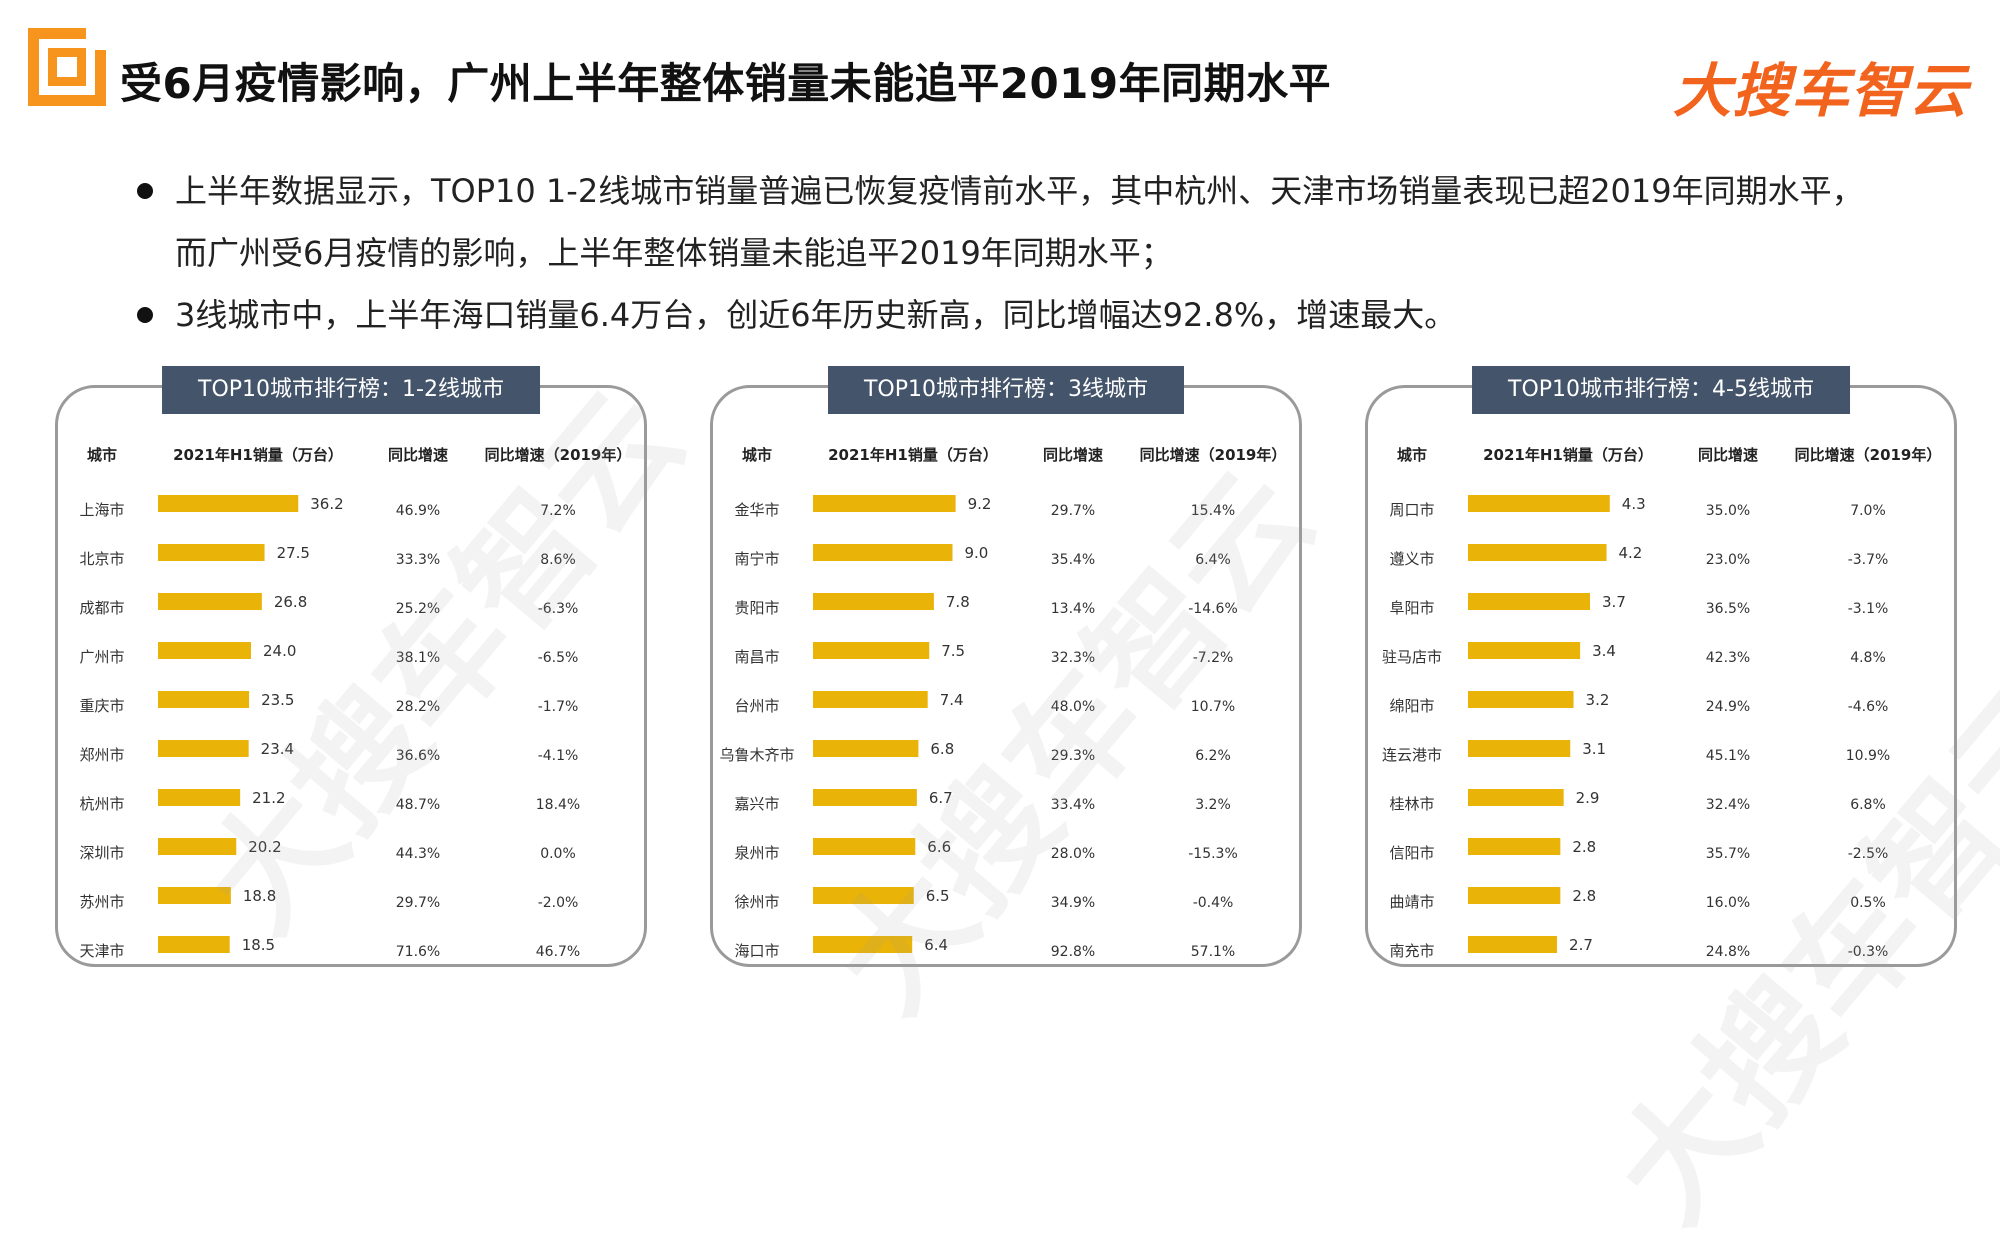 The image size is (2000, 1253). What do you see at coordinates (290, 602) in the screenshot?
I see `value-label: 26.8` at bounding box center [290, 602].